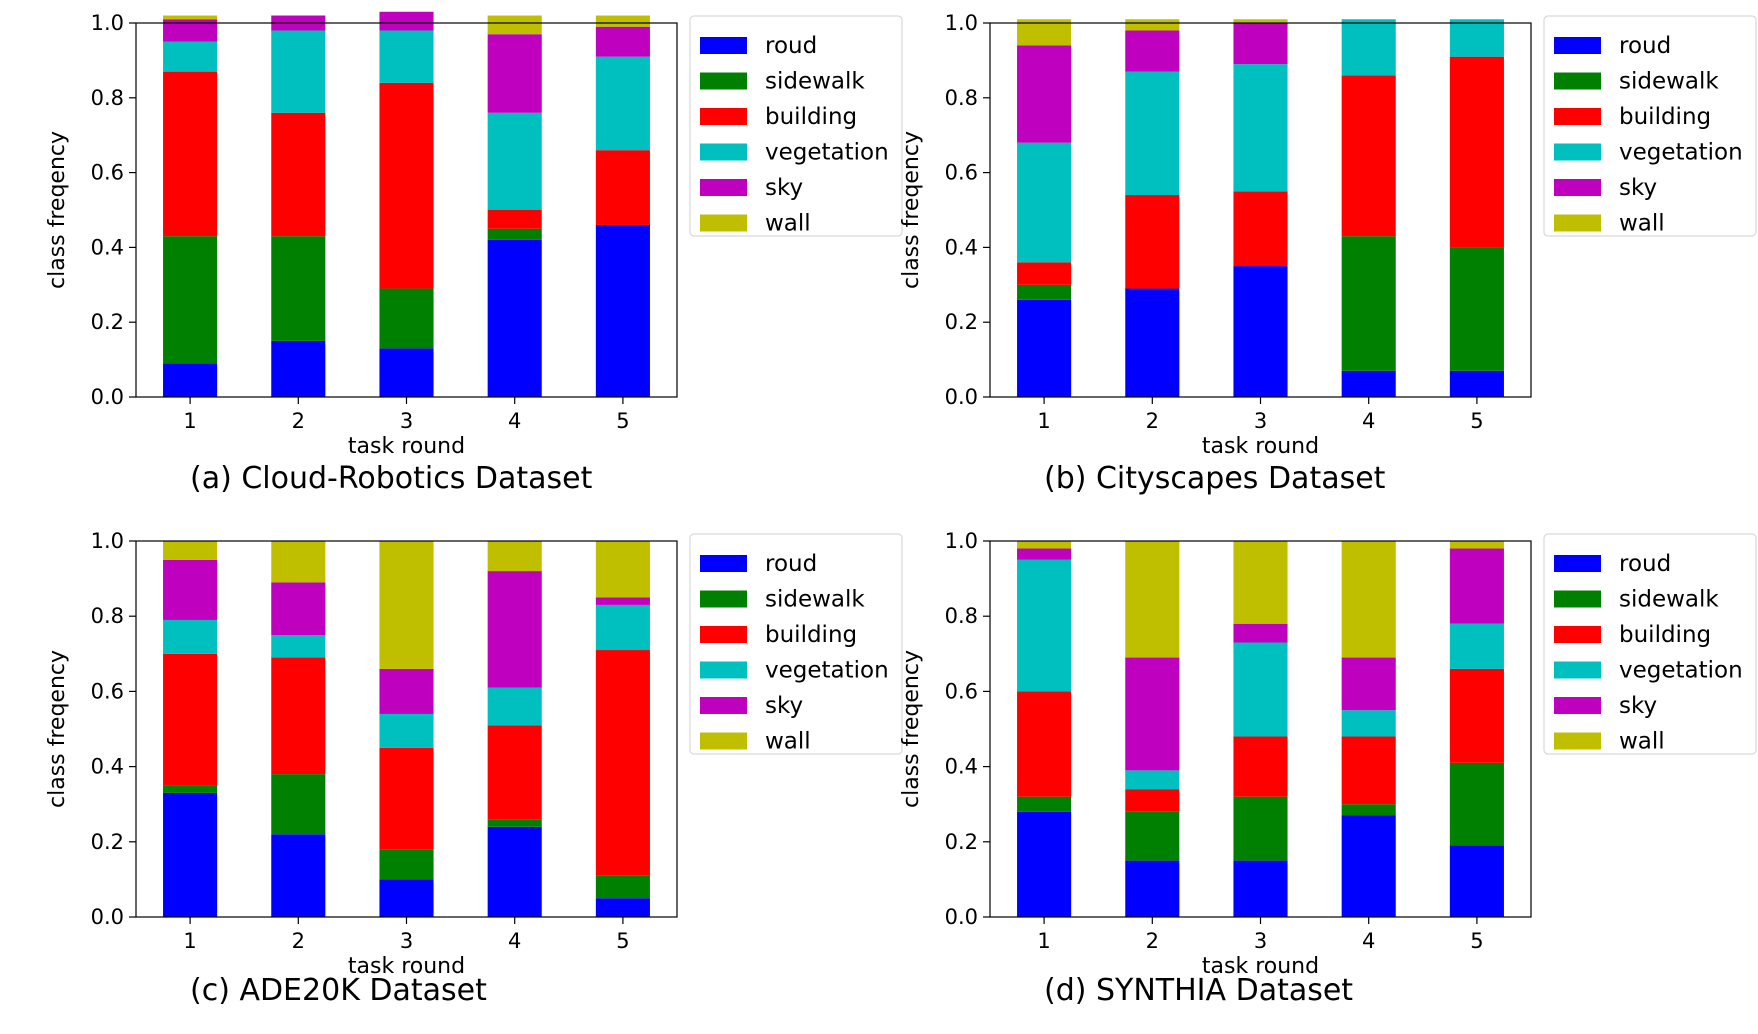 The height and width of the screenshot is (1034, 1758). Describe the element at coordinates (1198, 990) in the screenshot. I see `panel-caption: (d) SYNTHIA Dataset` at that location.